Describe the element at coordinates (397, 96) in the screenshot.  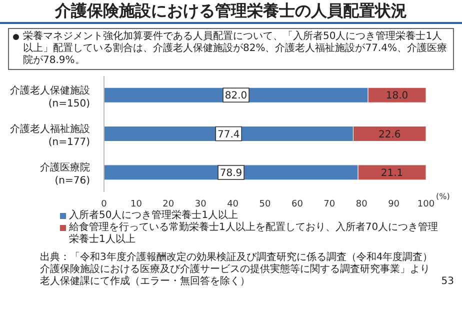
I see `data-label: 18.0` at that location.